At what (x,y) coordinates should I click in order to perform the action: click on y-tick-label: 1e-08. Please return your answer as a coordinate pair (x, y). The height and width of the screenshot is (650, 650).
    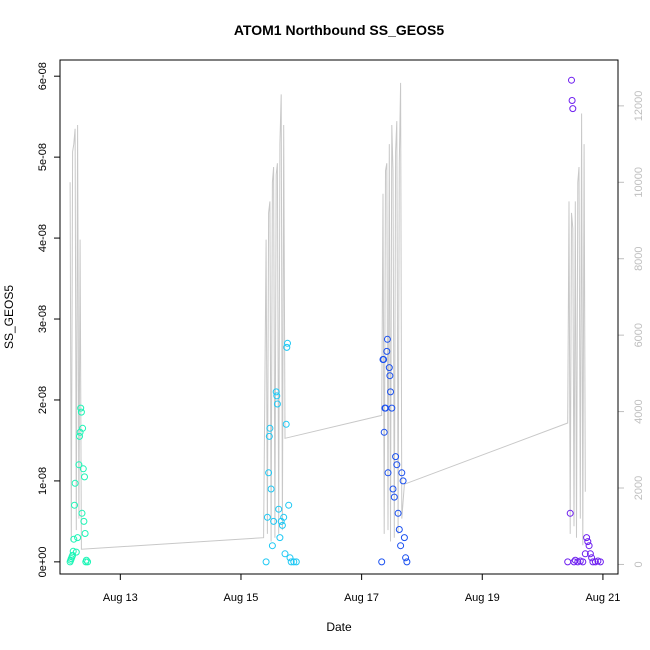
    Looking at the image, I should click on (43, 481).